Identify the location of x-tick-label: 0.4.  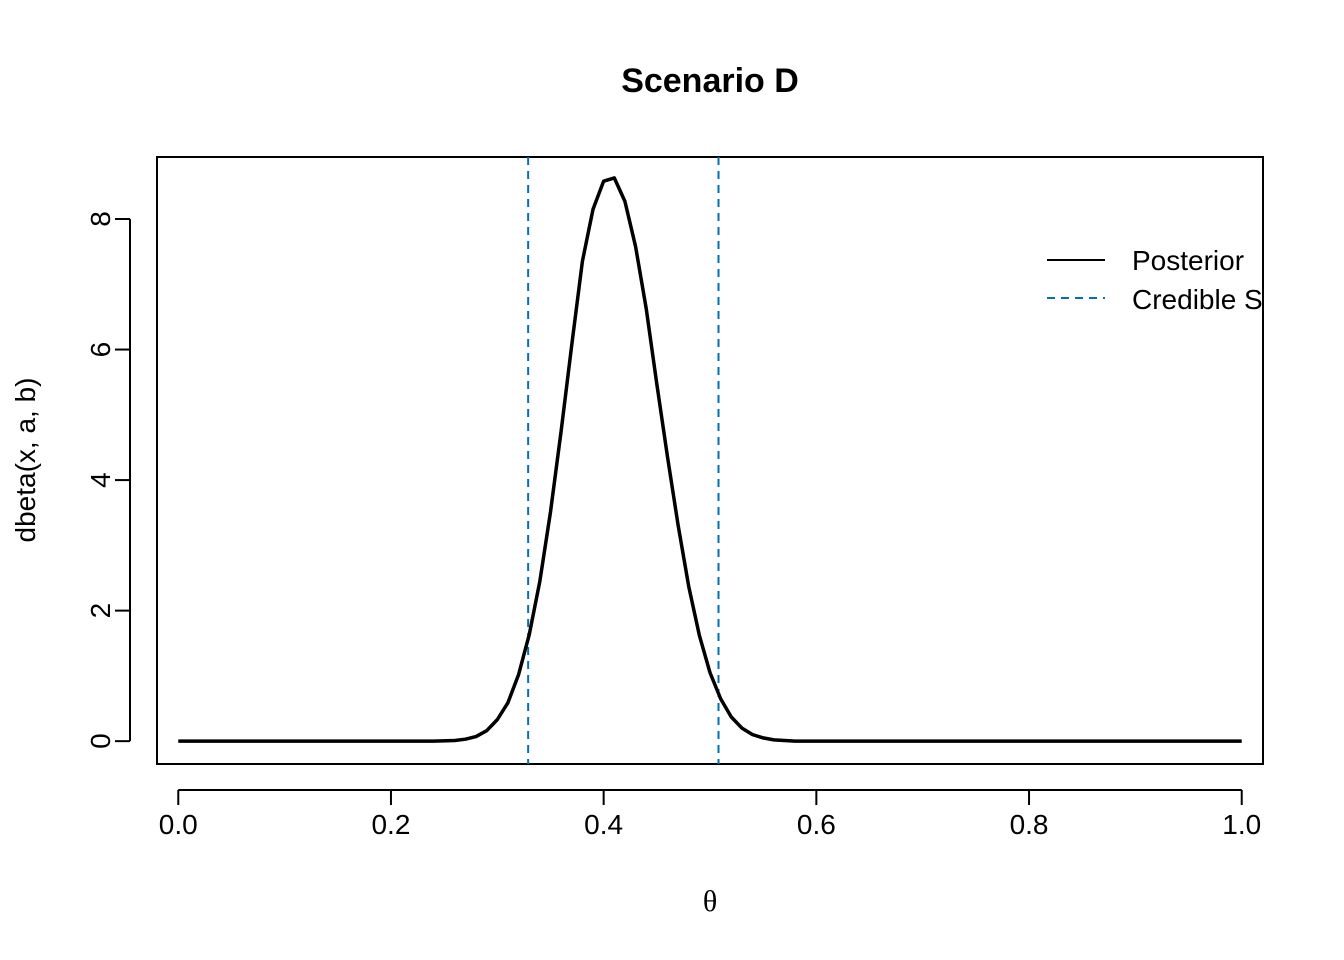
(603, 824).